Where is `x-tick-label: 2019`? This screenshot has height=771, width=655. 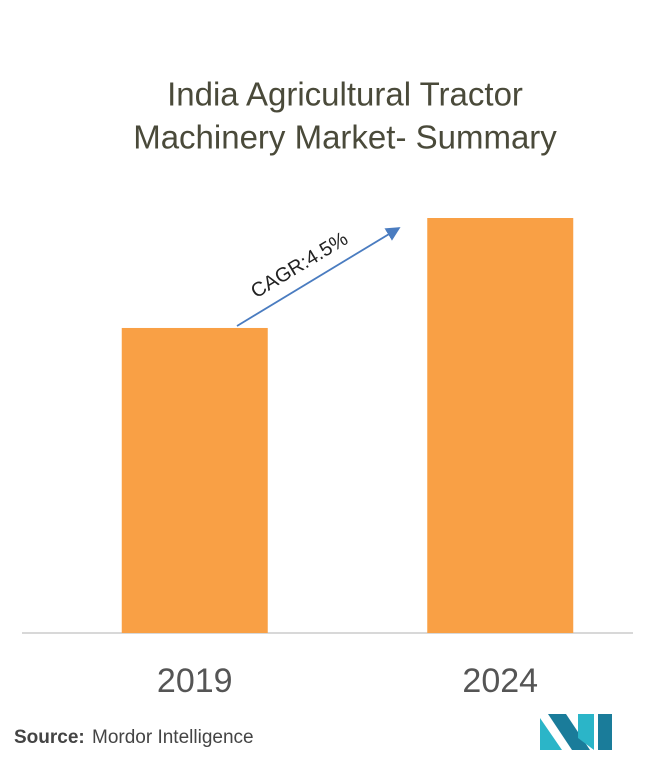 x-tick-label: 2019 is located at coordinates (195, 681).